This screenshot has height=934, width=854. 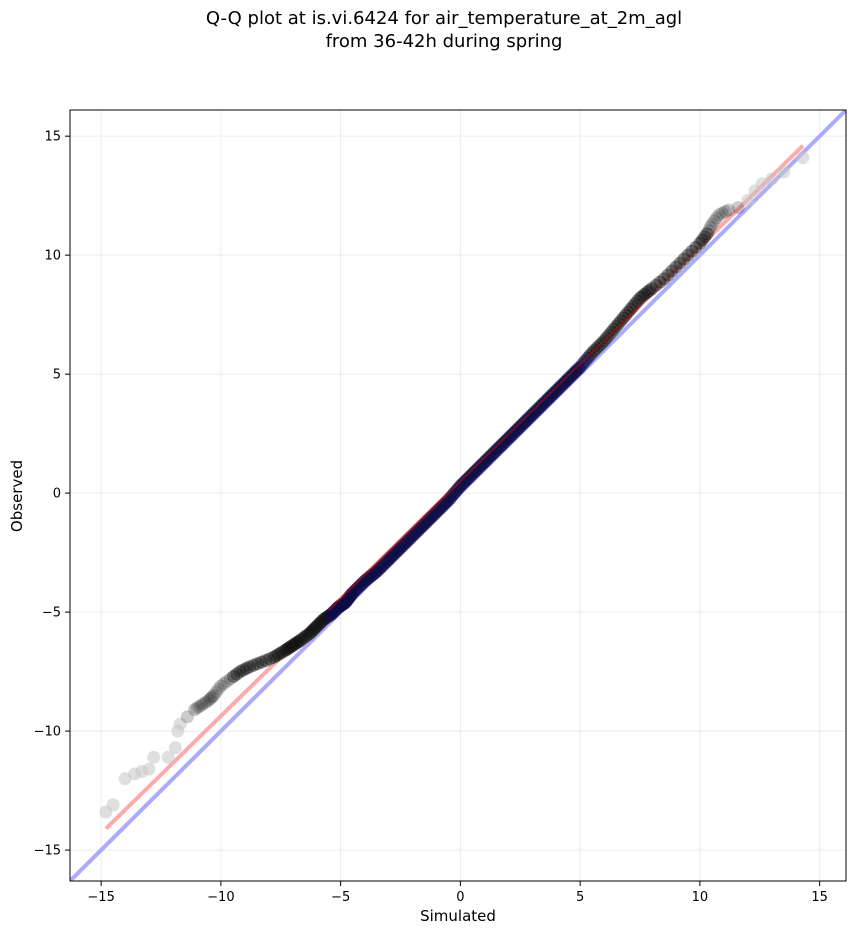 What do you see at coordinates (460, 897) in the screenshot?
I see `x-tick-label: 0` at bounding box center [460, 897].